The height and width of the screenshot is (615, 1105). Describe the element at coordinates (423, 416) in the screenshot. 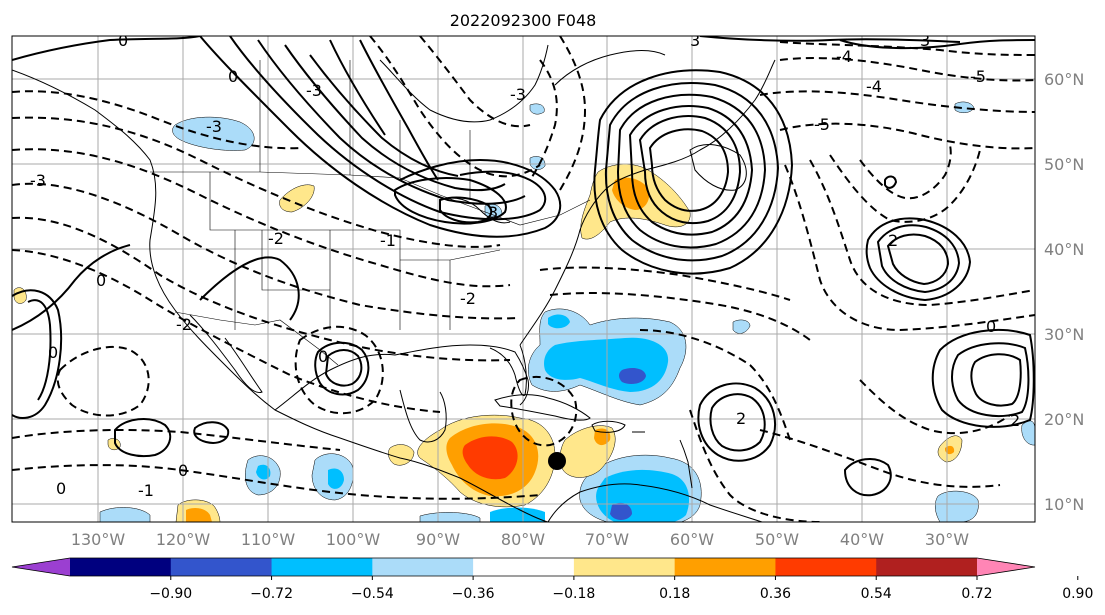

I see `yucatan` at that location.